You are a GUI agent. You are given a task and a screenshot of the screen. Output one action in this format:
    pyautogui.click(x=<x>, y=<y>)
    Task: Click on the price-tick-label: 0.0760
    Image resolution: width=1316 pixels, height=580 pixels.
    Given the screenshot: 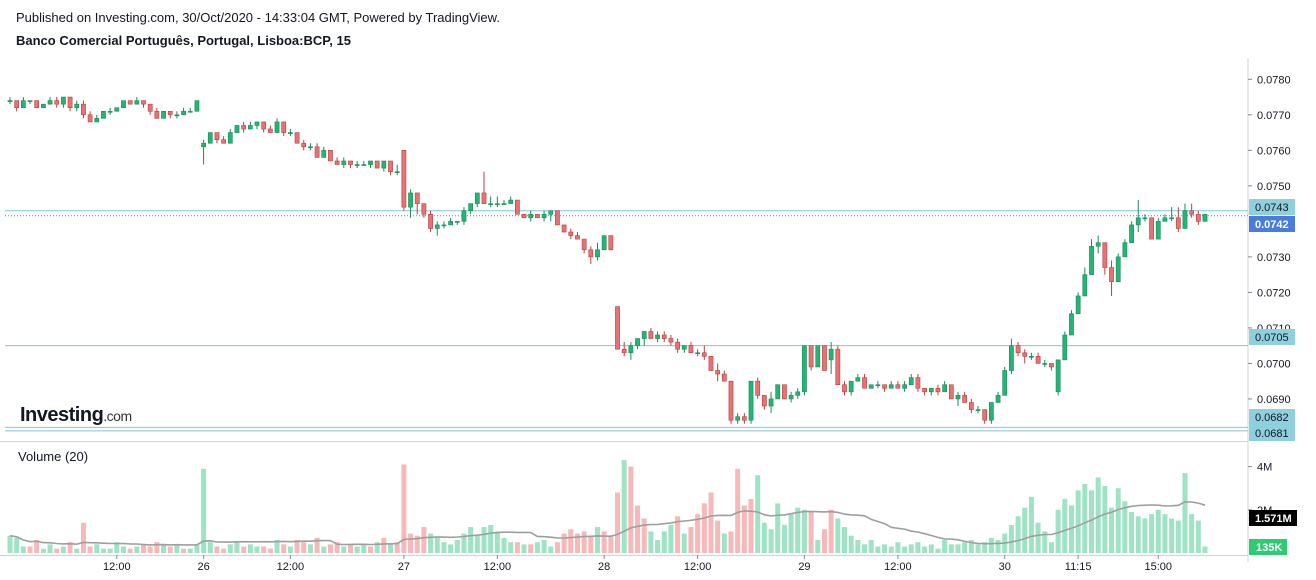 What is the action you would take?
    pyautogui.click(x=1274, y=151)
    